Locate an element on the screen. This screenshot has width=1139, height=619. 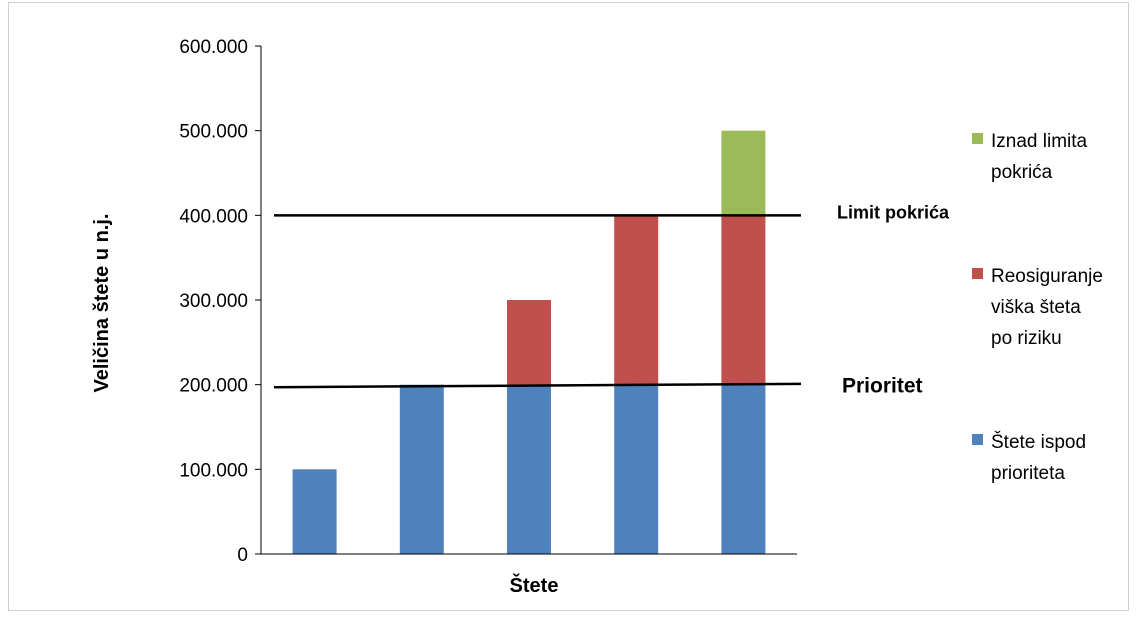
legend-label: viška šteta is located at coordinates (1036, 307).